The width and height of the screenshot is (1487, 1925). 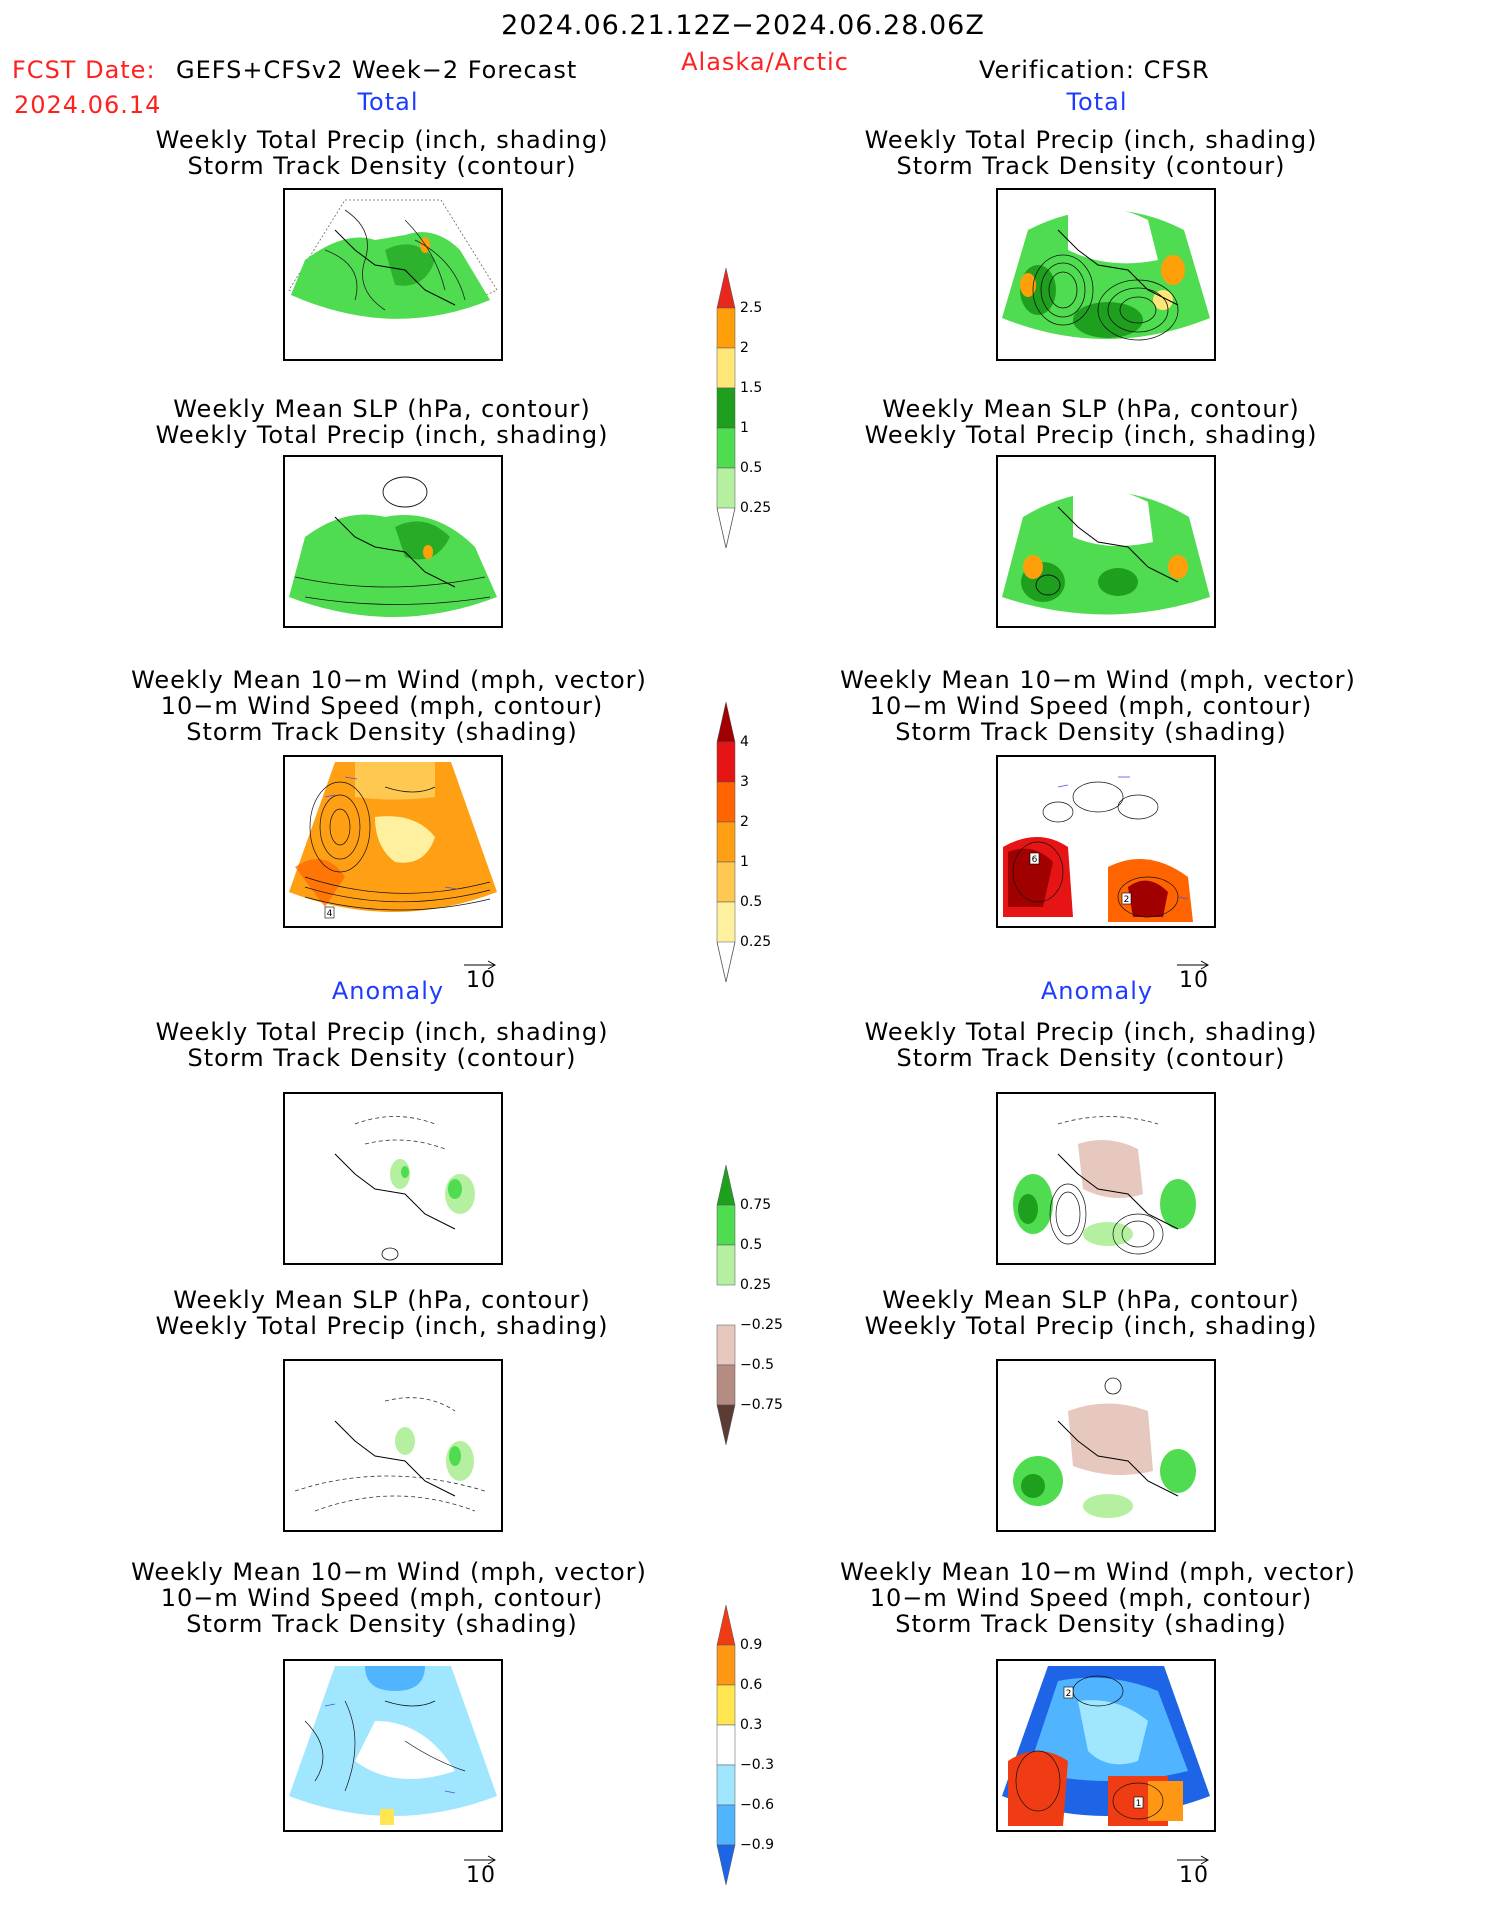 I want to click on left-total-precip-title-1: Weekly Total Precip (inch, shading), so click(x=382, y=140).